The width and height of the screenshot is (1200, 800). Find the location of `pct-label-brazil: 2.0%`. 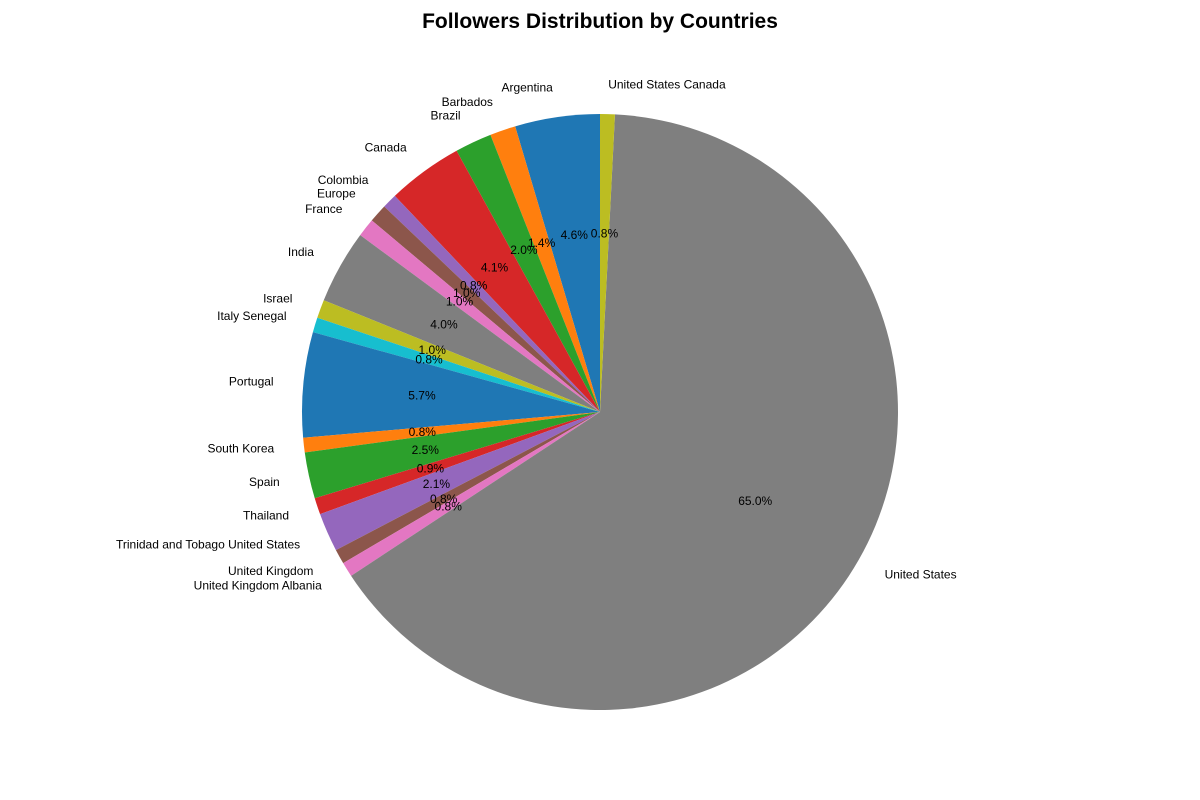

pct-label-brazil: 2.0% is located at coordinates (524, 250).